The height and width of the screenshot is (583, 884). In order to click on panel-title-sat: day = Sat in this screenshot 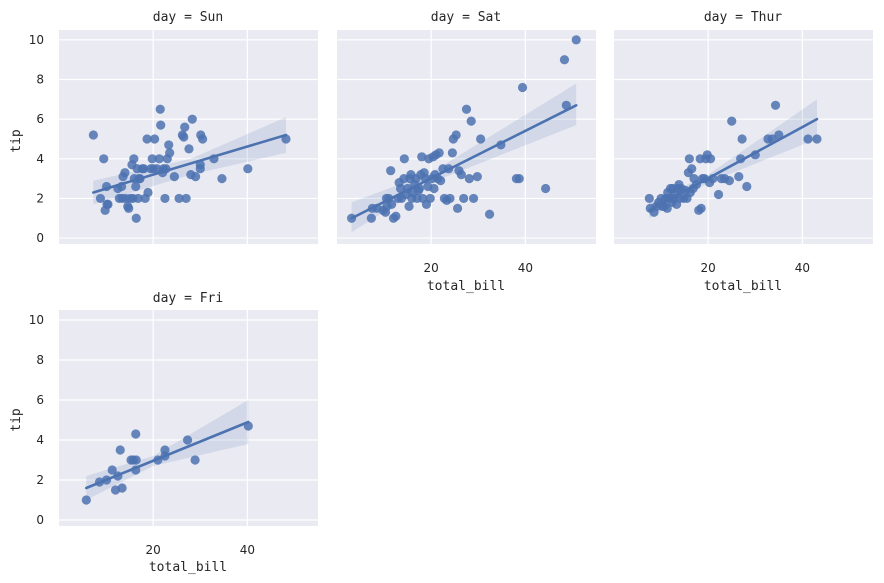, I will do `click(466, 17)`.